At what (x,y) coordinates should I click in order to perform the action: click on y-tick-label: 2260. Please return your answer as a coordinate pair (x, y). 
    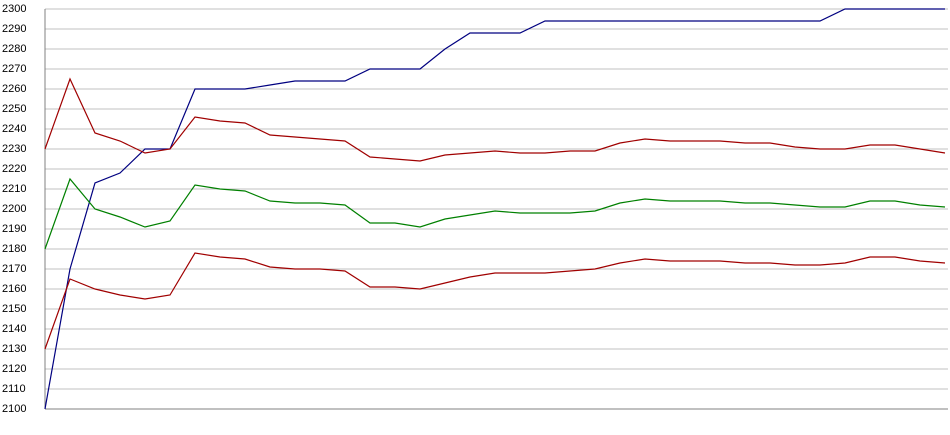
    Looking at the image, I should click on (14, 89).